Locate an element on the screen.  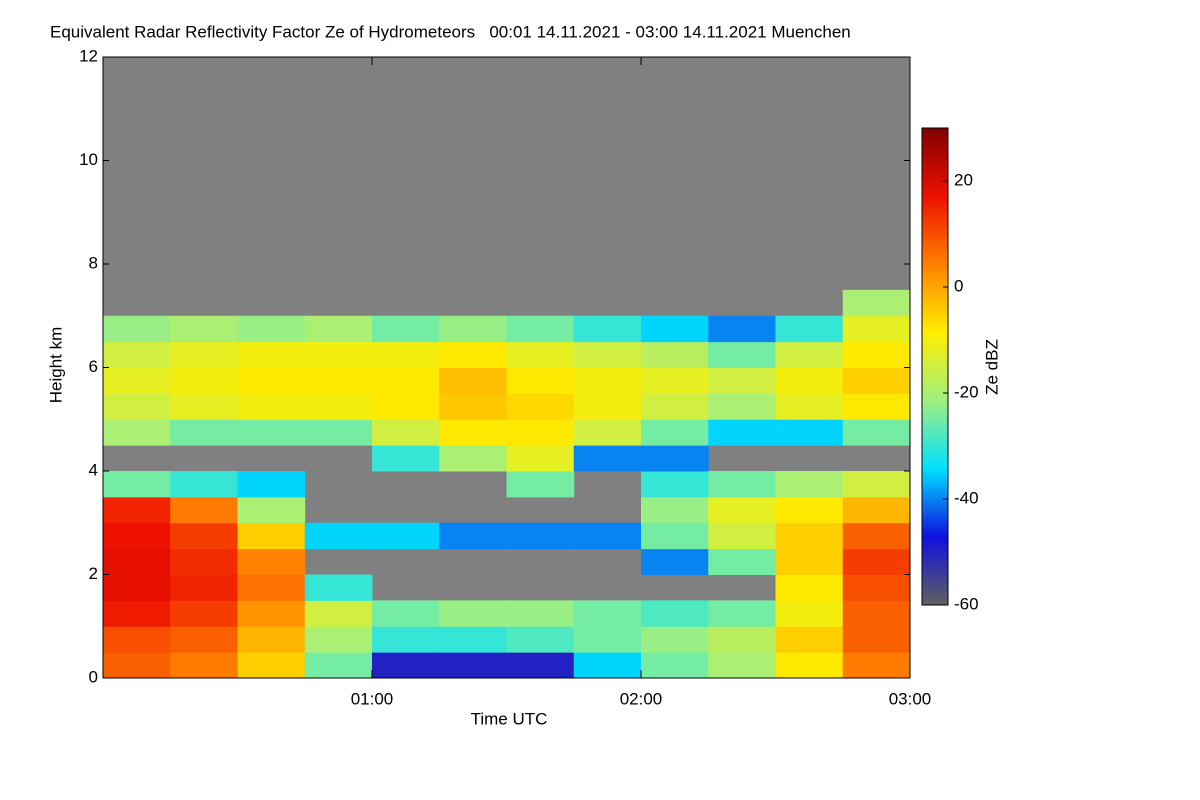
y-tick-label: 4 is located at coordinates (93, 469).